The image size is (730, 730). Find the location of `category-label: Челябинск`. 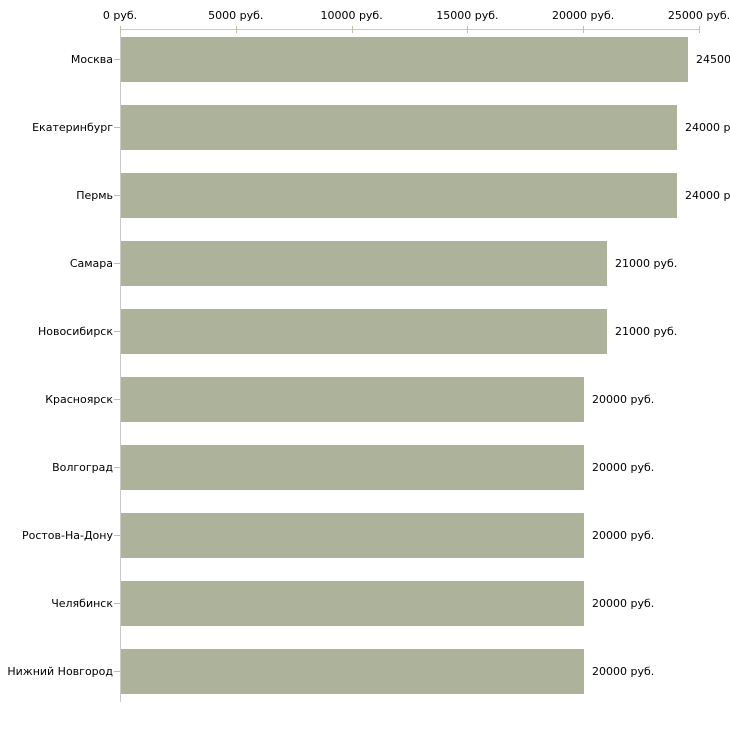

category-label: Челябинск is located at coordinates (82, 603).